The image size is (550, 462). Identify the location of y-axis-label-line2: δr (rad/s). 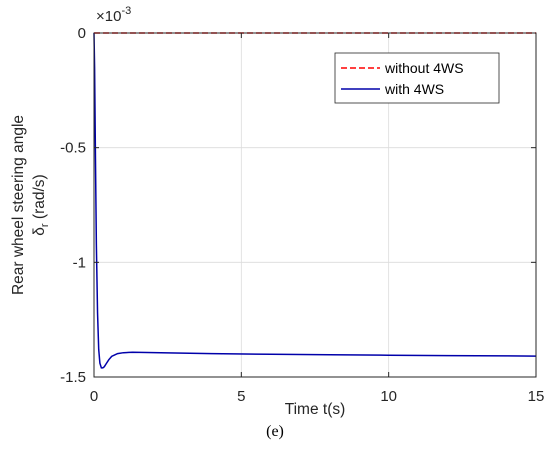
(41, 204).